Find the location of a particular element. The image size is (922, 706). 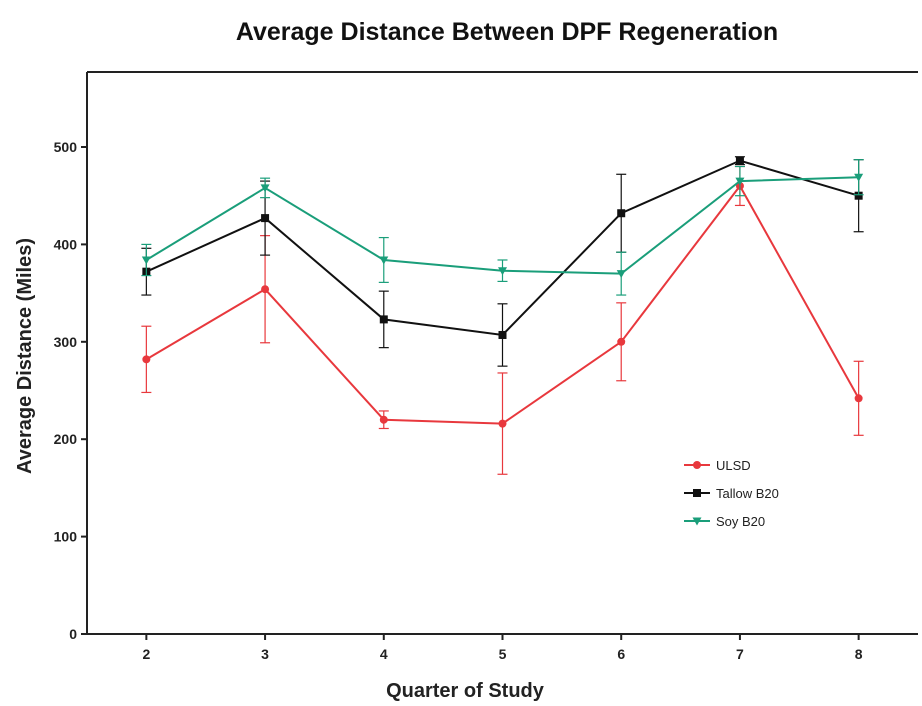

x-tick-label: 3 is located at coordinates (265, 654).